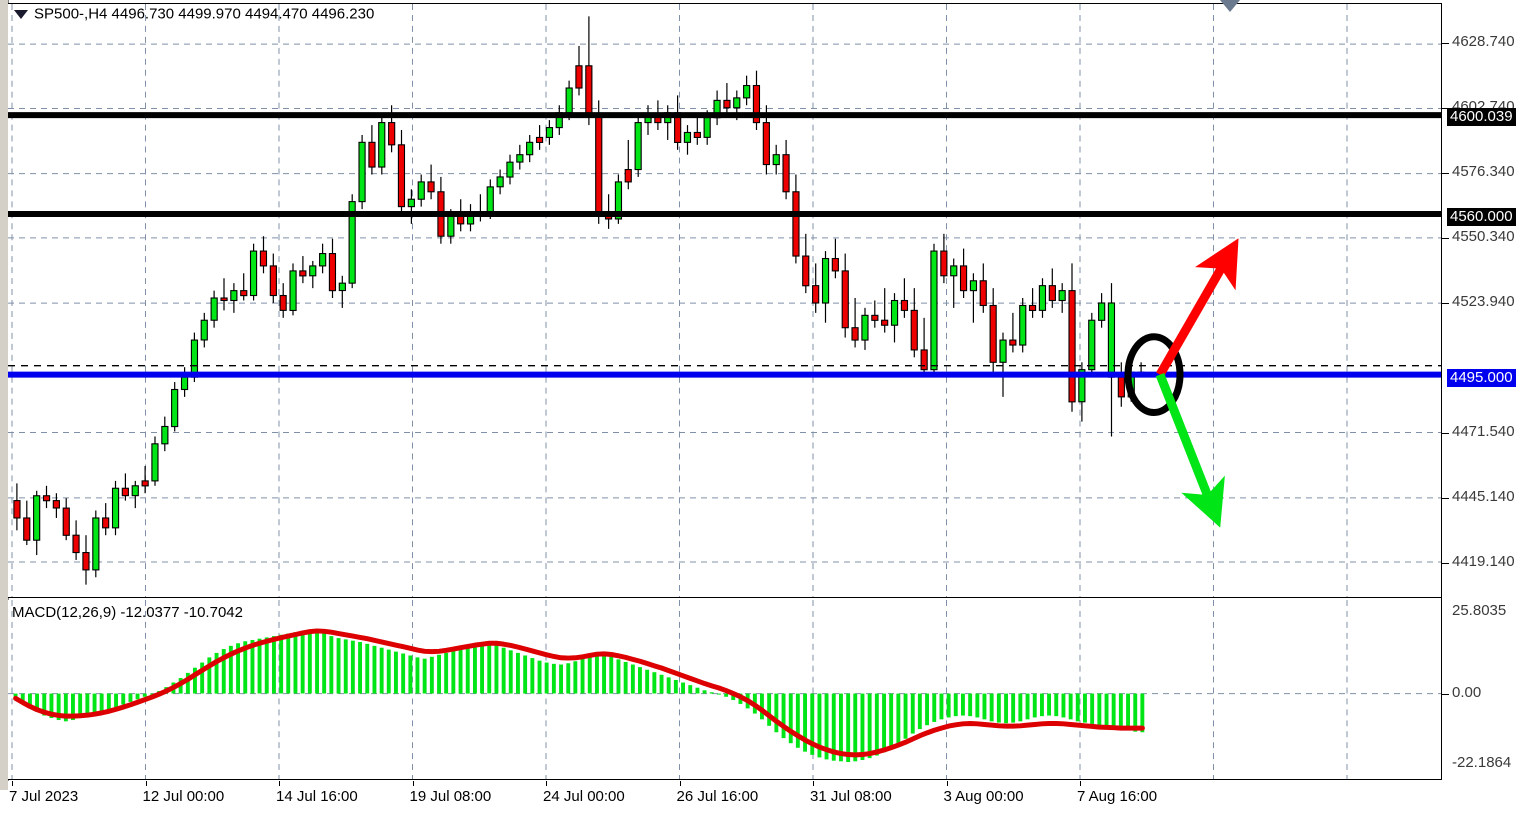 Image resolution: width=1526 pixels, height=813 pixels. What do you see at coordinates (1483, 236) in the screenshot?
I see `price-axis-label: 4550.340` at bounding box center [1483, 236].